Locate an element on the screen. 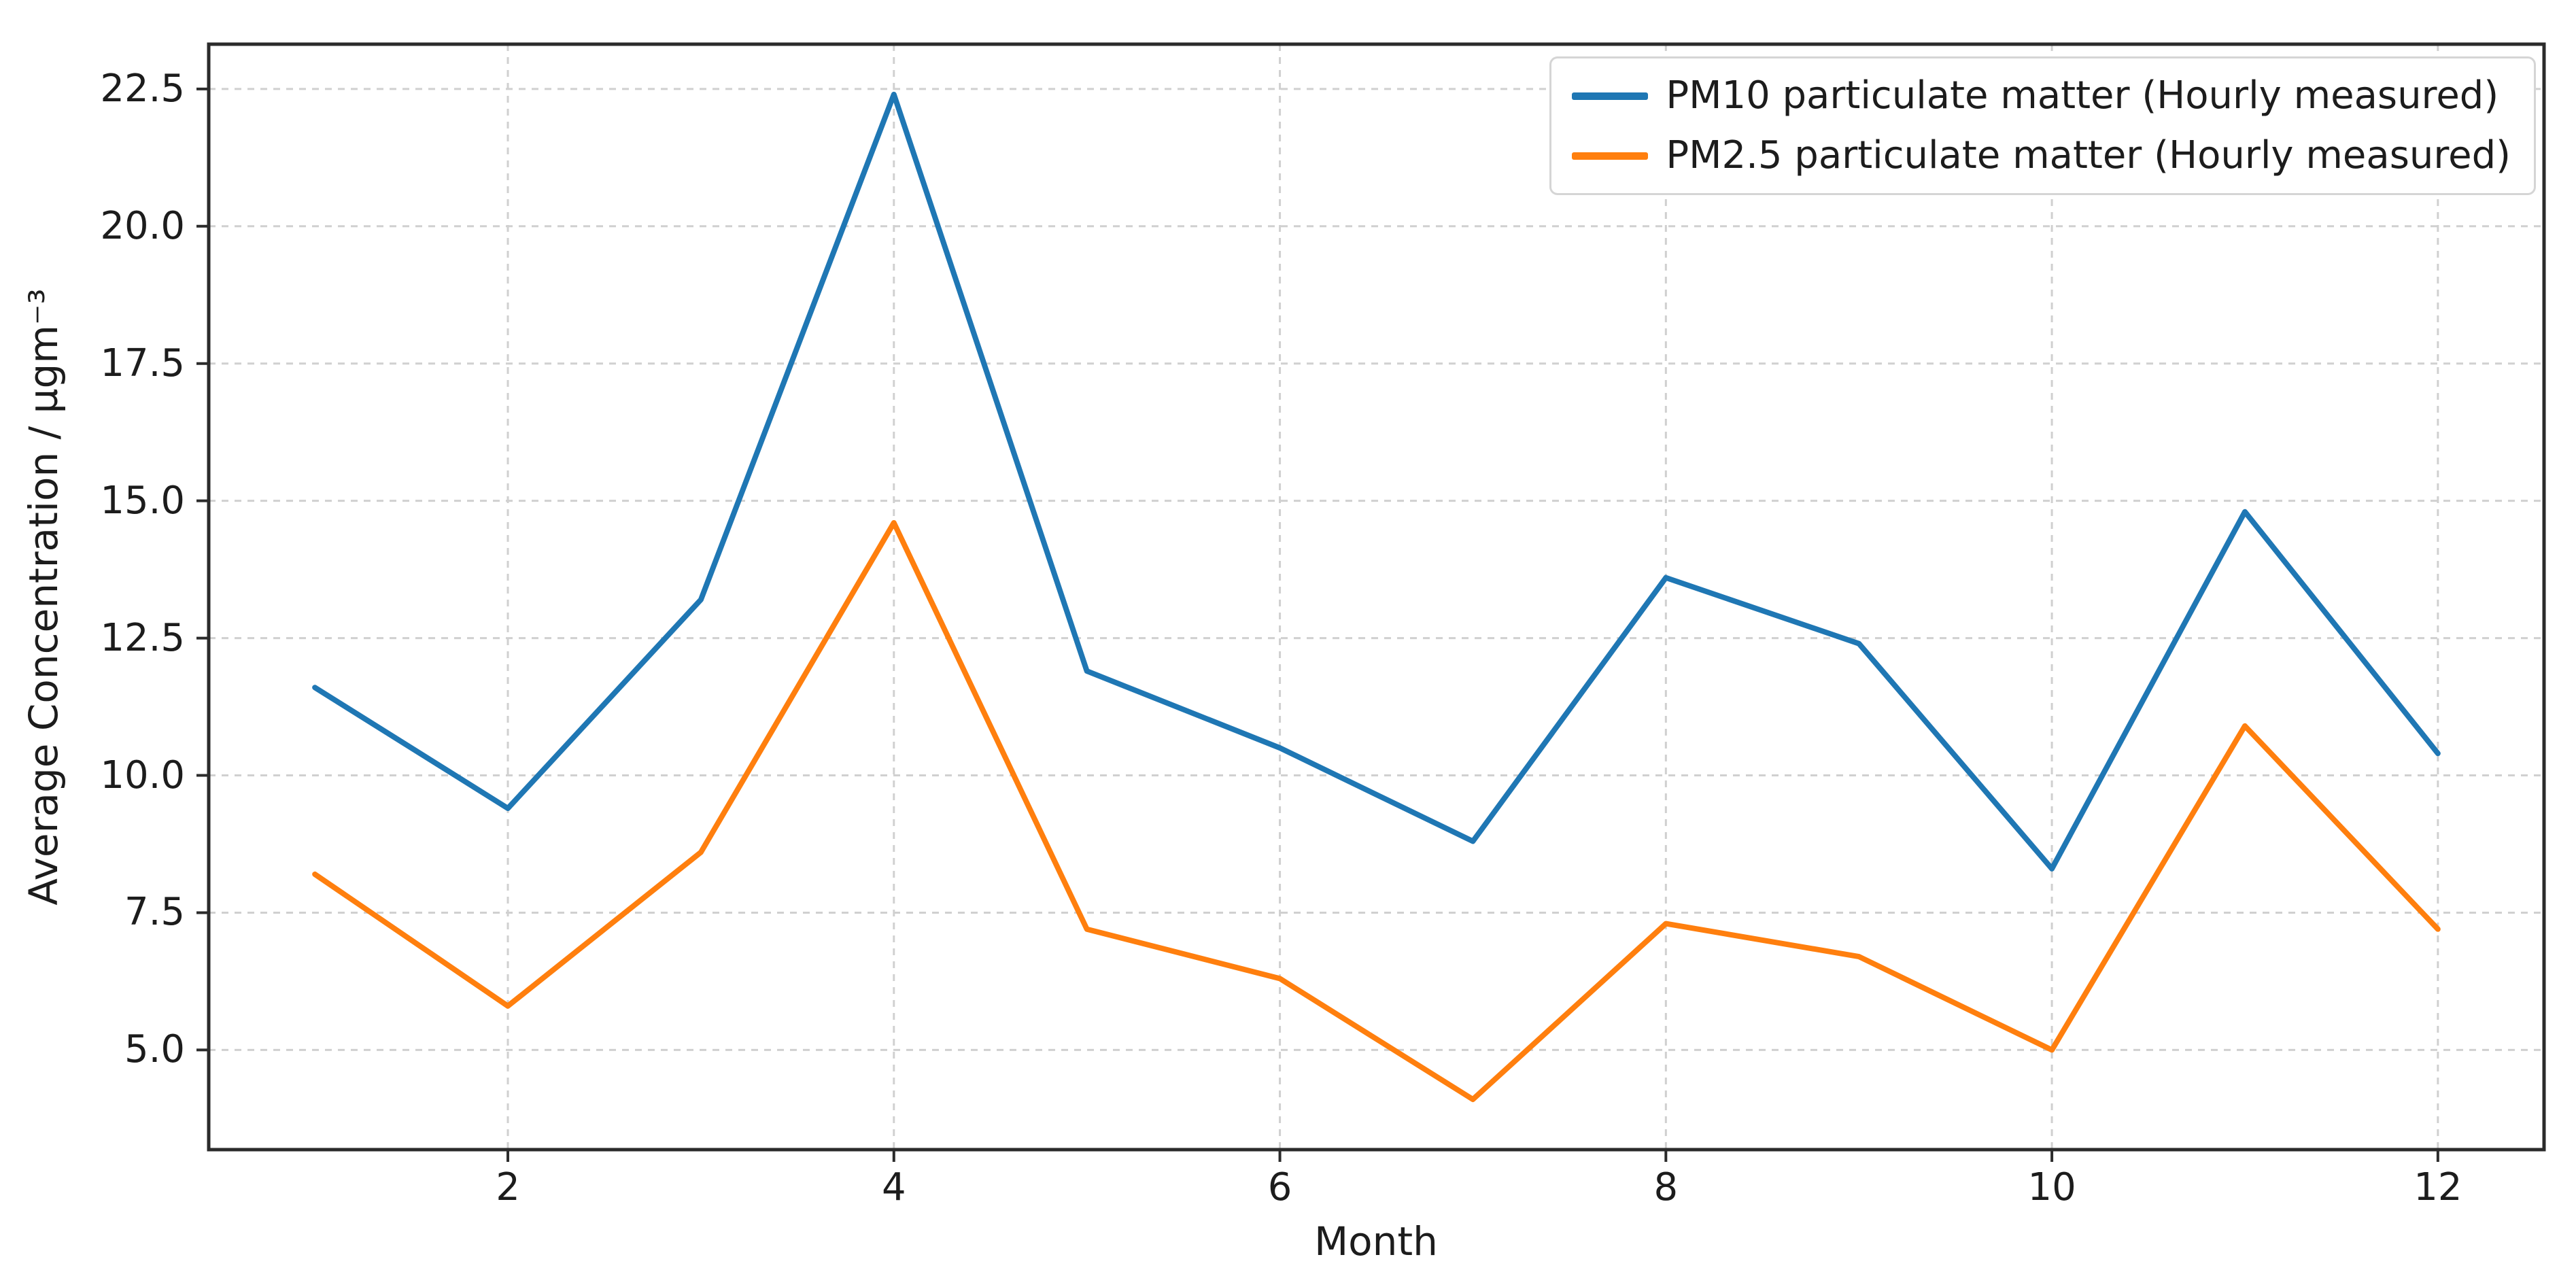  pm25-line-swatch-icon is located at coordinates (1610, 156).